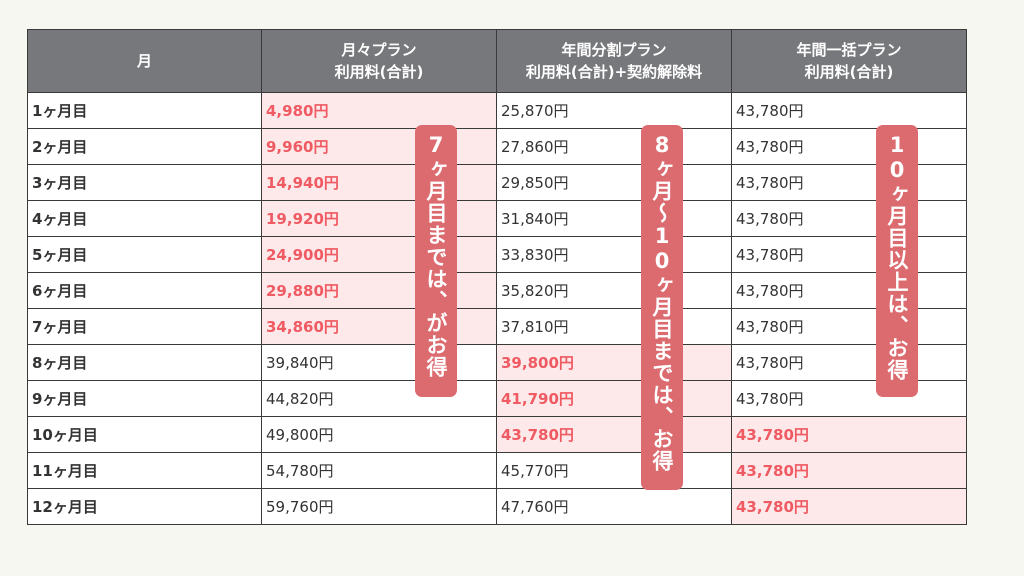 This screenshot has height=576, width=1024. What do you see at coordinates (614, 290) in the screenshot?
I see `split-cell: 35,820円` at bounding box center [614, 290].